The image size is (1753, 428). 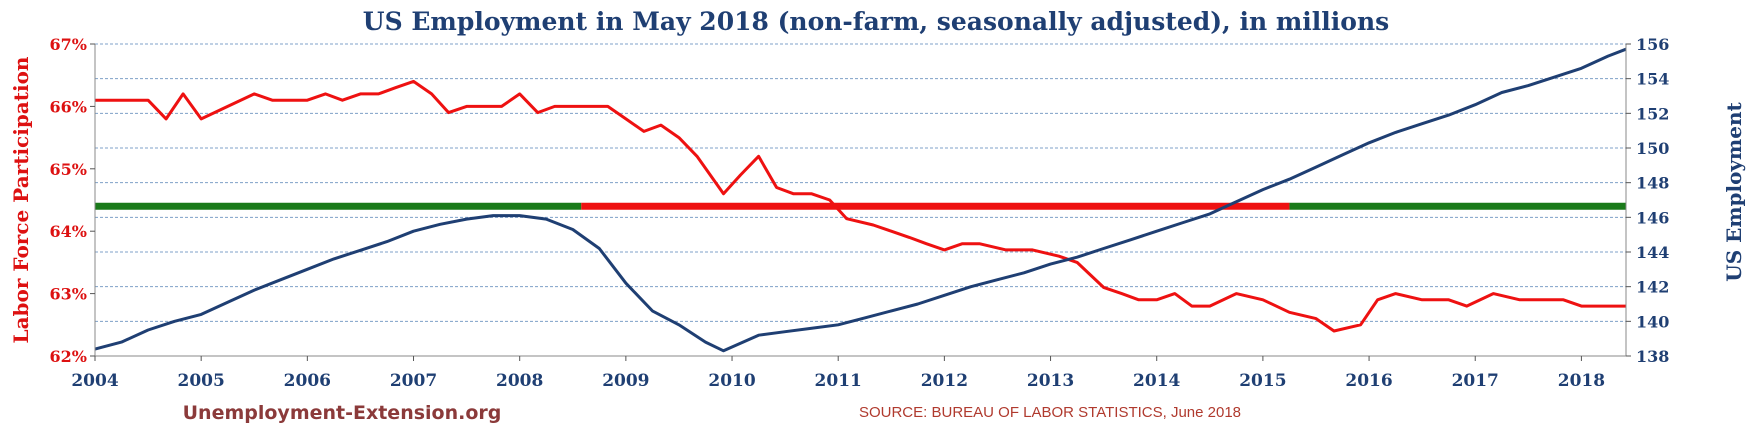 What do you see at coordinates (68, 106) in the screenshot?
I see `left-tick-label: 66%` at bounding box center [68, 106].